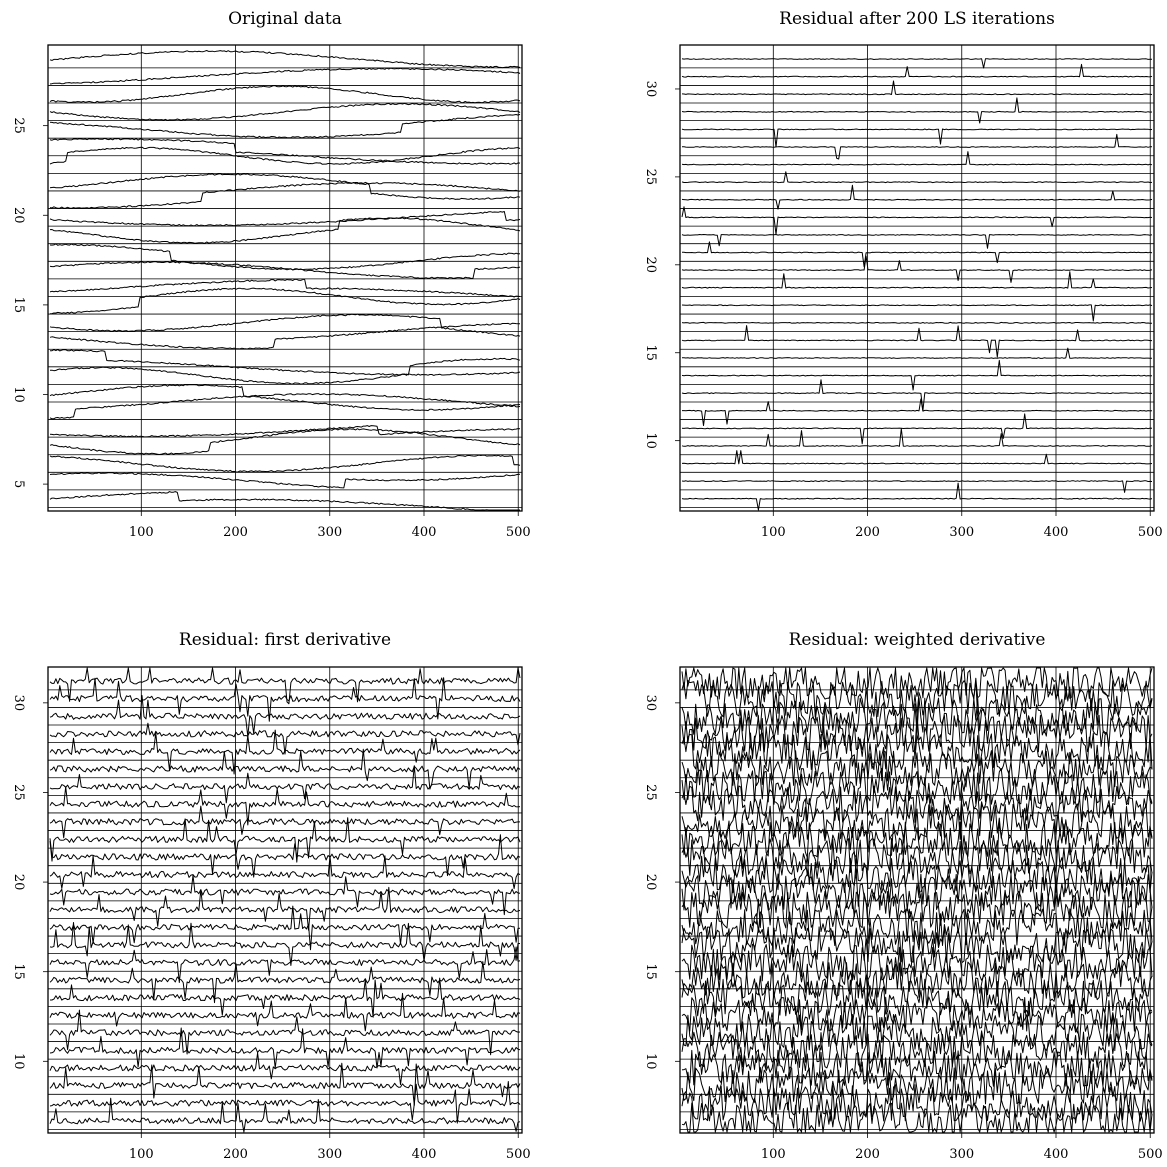 This screenshot has width=1167, height=1167. What do you see at coordinates (285, 19) in the screenshot?
I see `panel-title: Original data` at bounding box center [285, 19].